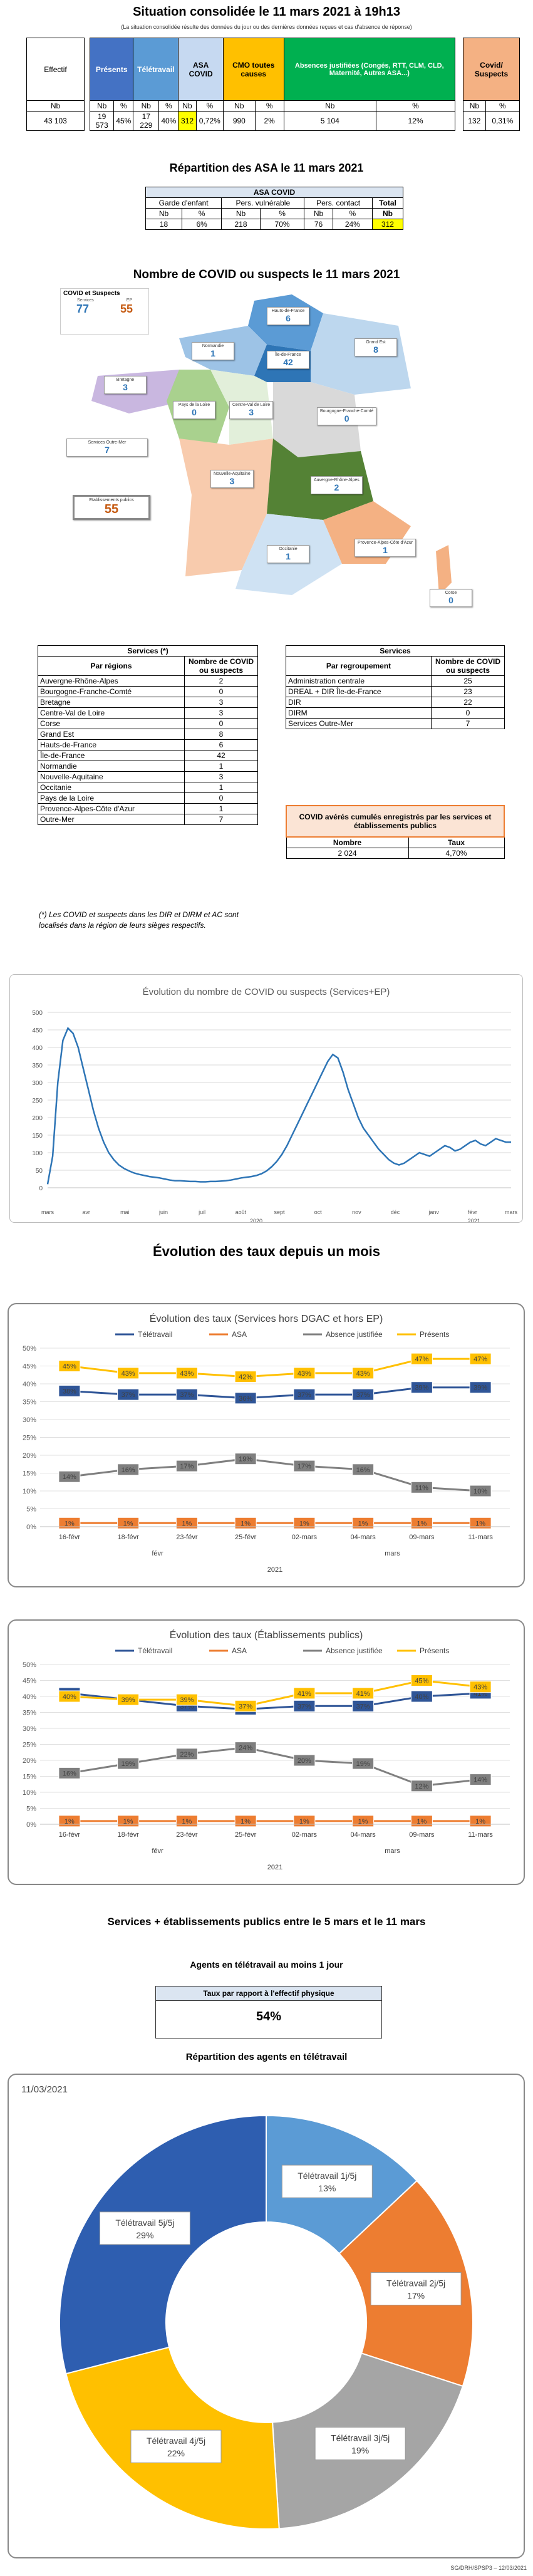  Describe the element at coordinates (468, 691) in the screenshot. I see `row-value: 23` at that location.